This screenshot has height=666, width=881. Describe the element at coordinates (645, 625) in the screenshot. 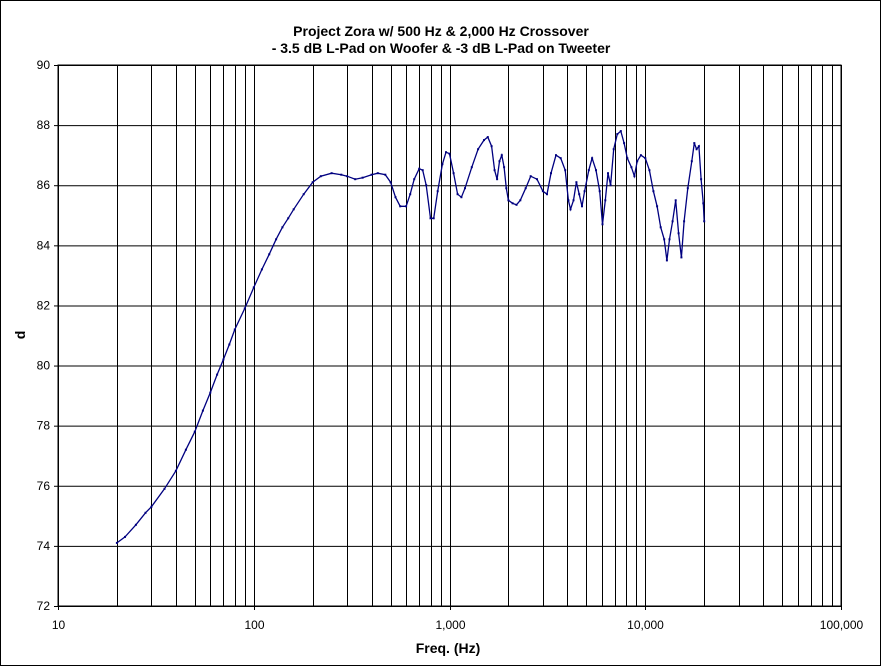

I see `x-tick-label: 10,000` at that location.